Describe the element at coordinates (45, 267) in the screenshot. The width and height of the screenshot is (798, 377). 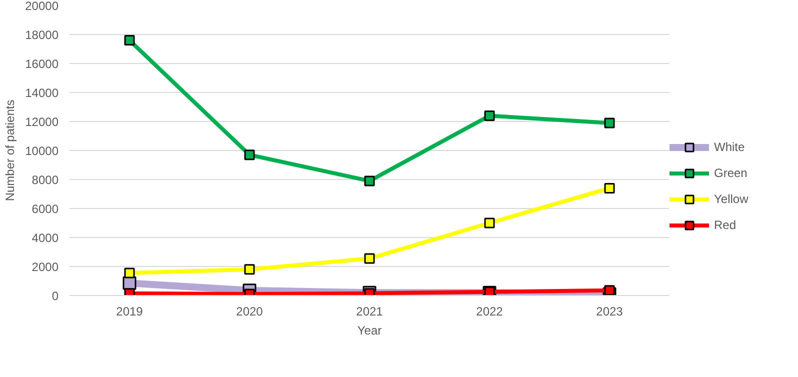
I see `y-tick-label: 2000` at that location.